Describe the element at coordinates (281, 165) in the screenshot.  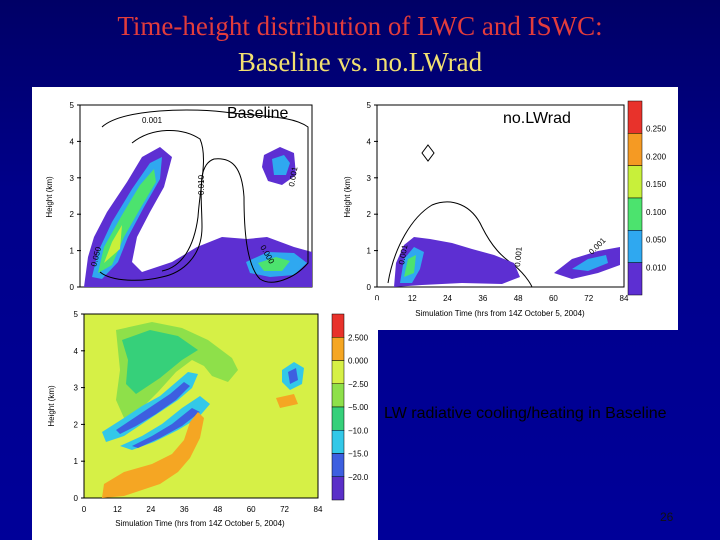
I see `baseline-iswc-cell-top-inner` at that location.